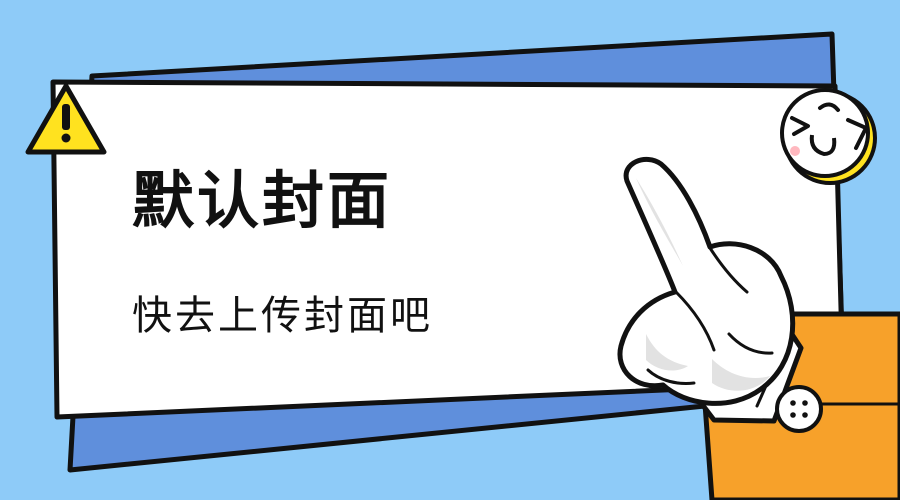 The image size is (900, 500). I want to click on warning-triangle-icon, so click(66, 119).